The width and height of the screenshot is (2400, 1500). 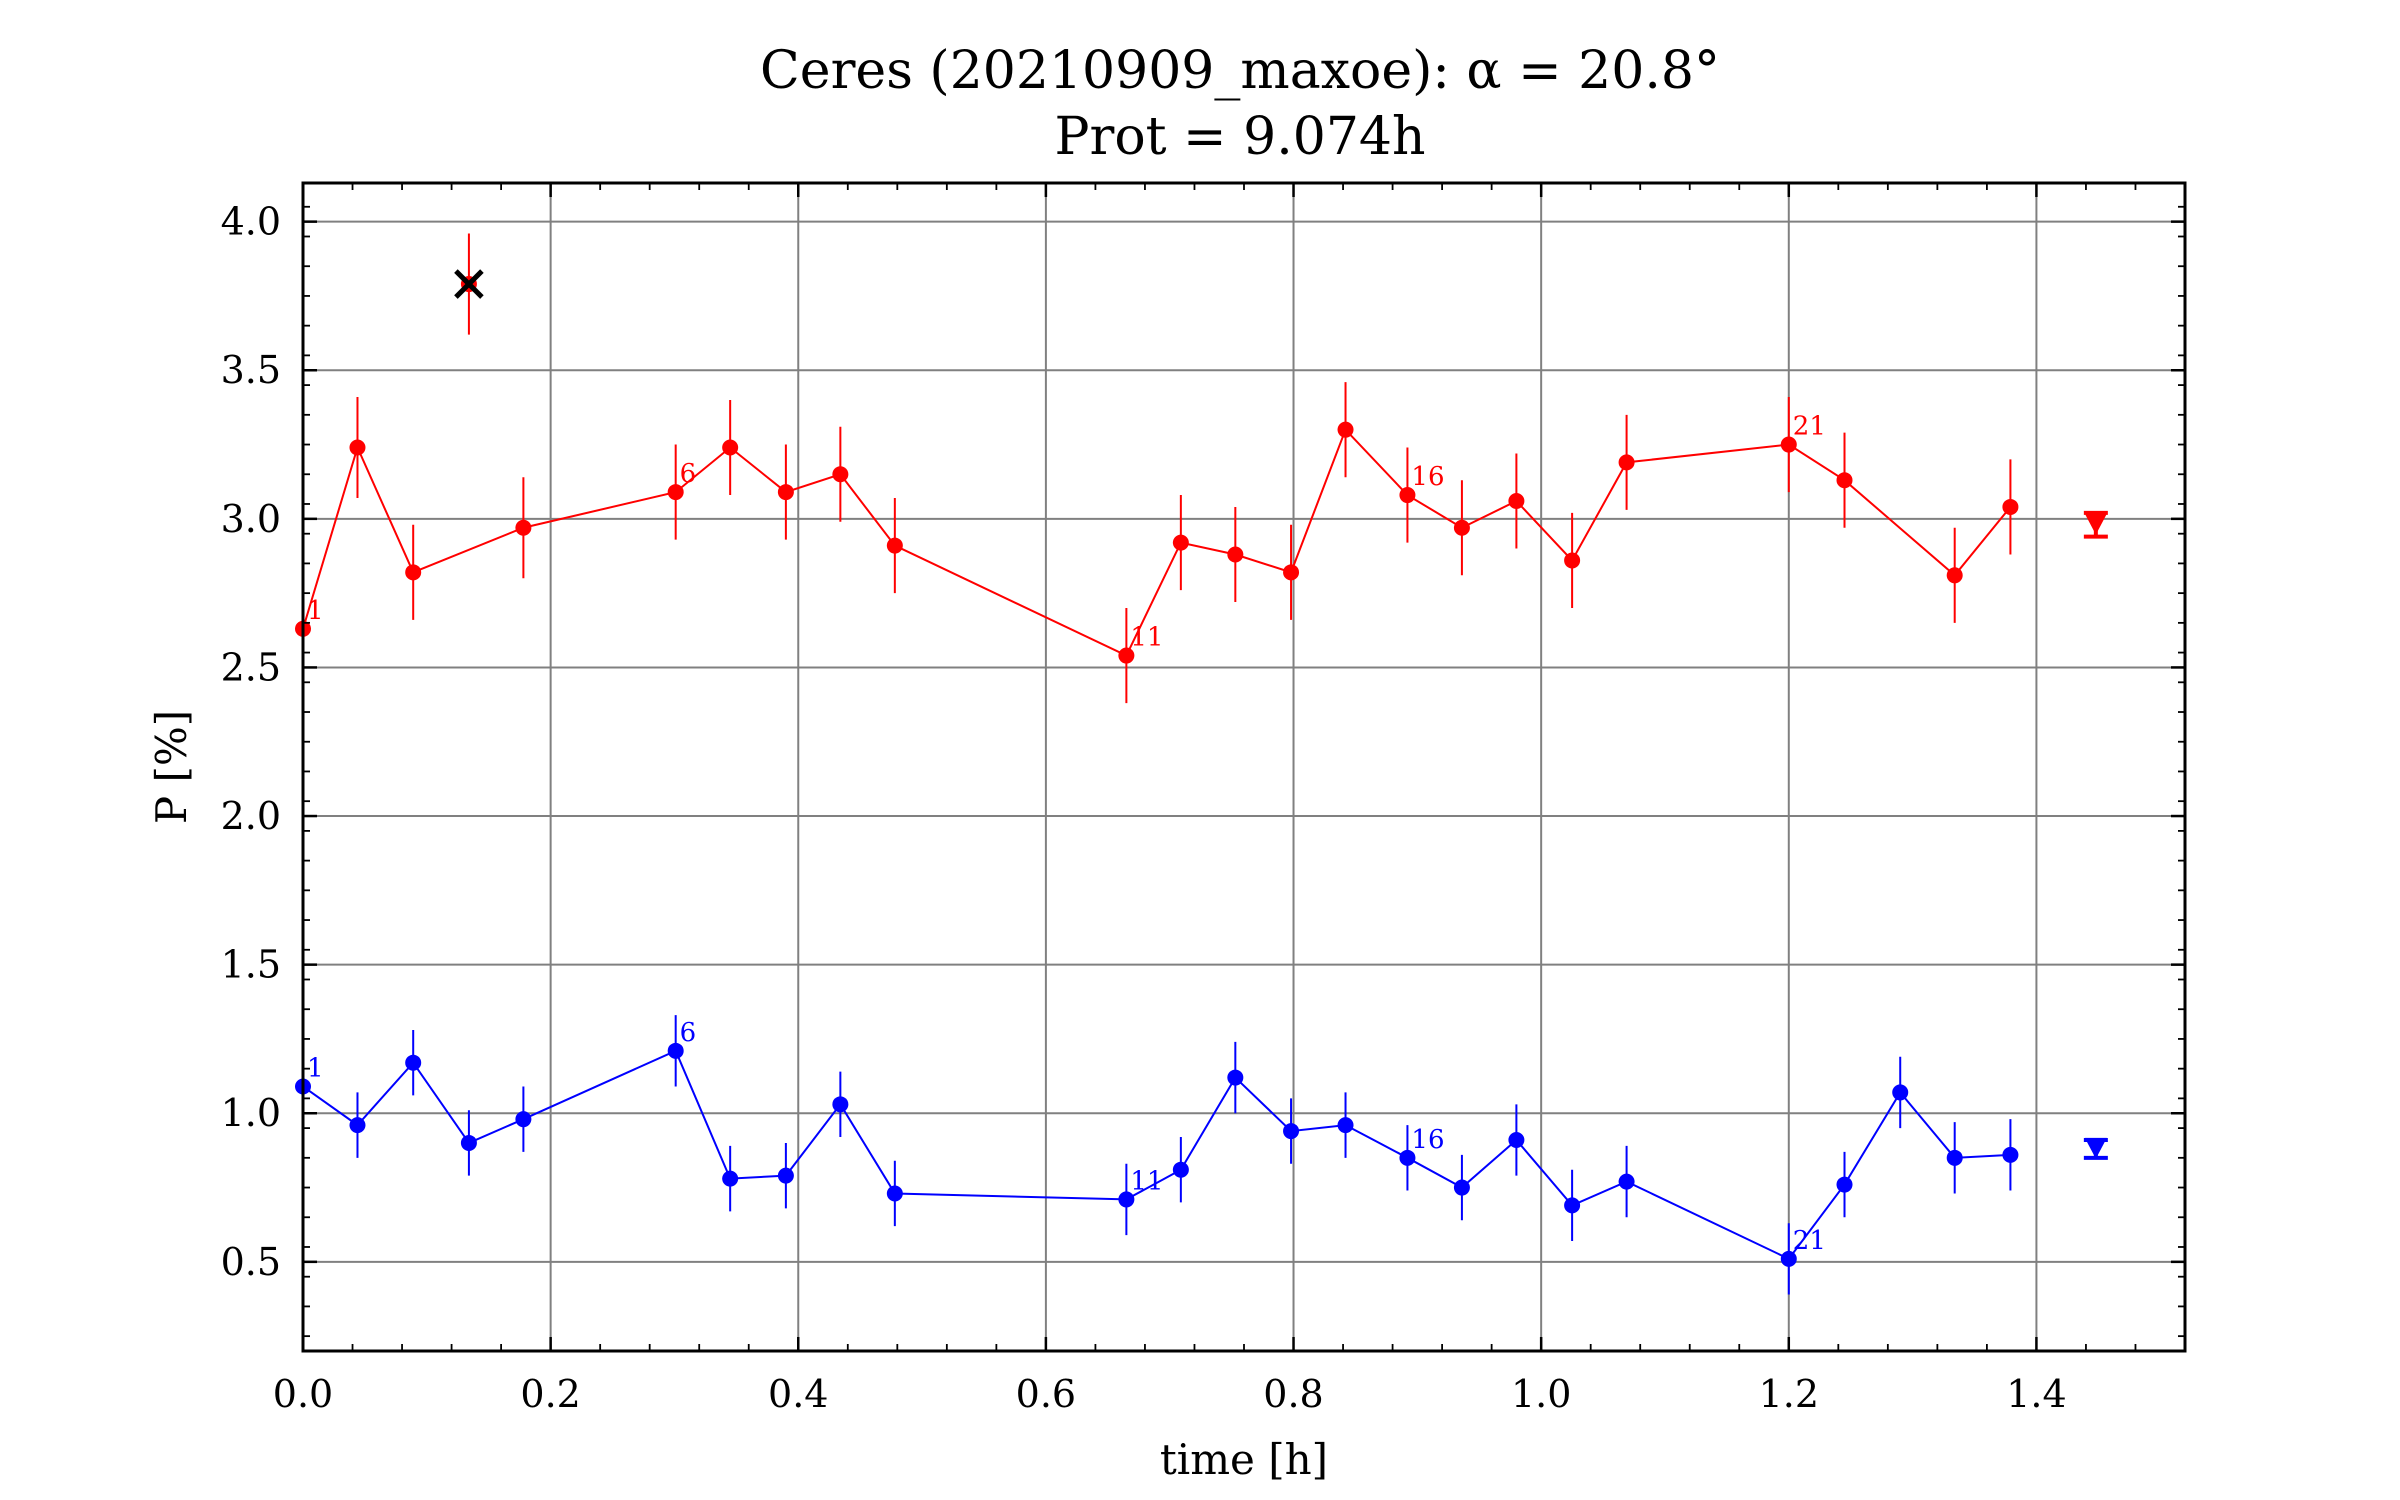 I want to click on x-tick-label: 0.0, so click(x=303, y=1394).